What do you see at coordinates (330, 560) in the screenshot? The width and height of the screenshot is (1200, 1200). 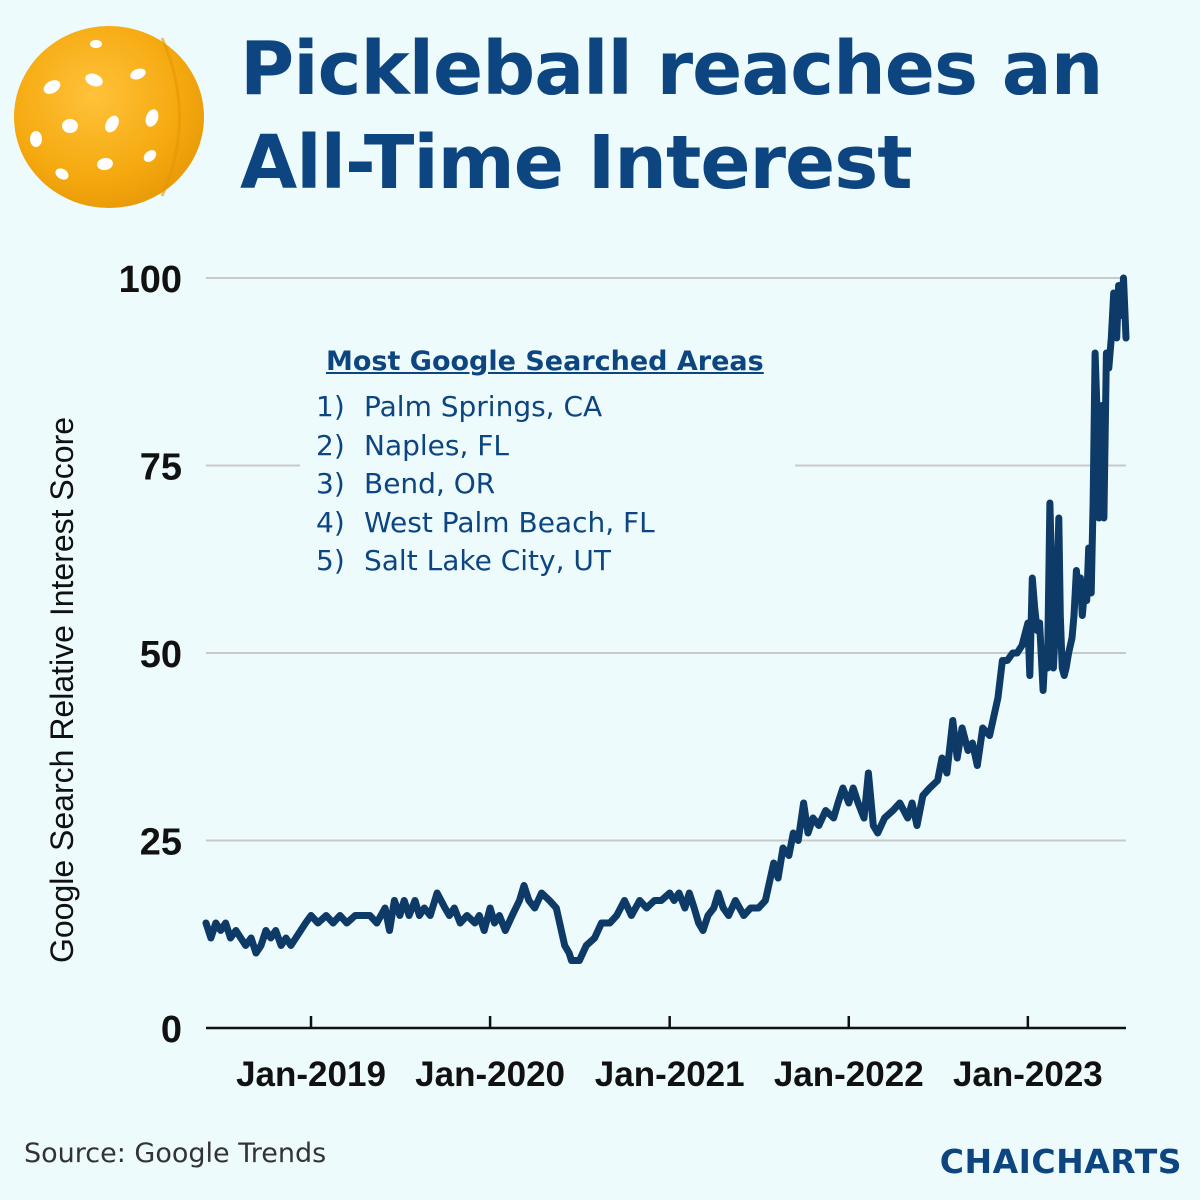 I see `legend-item-number: 5)` at bounding box center [330, 560].